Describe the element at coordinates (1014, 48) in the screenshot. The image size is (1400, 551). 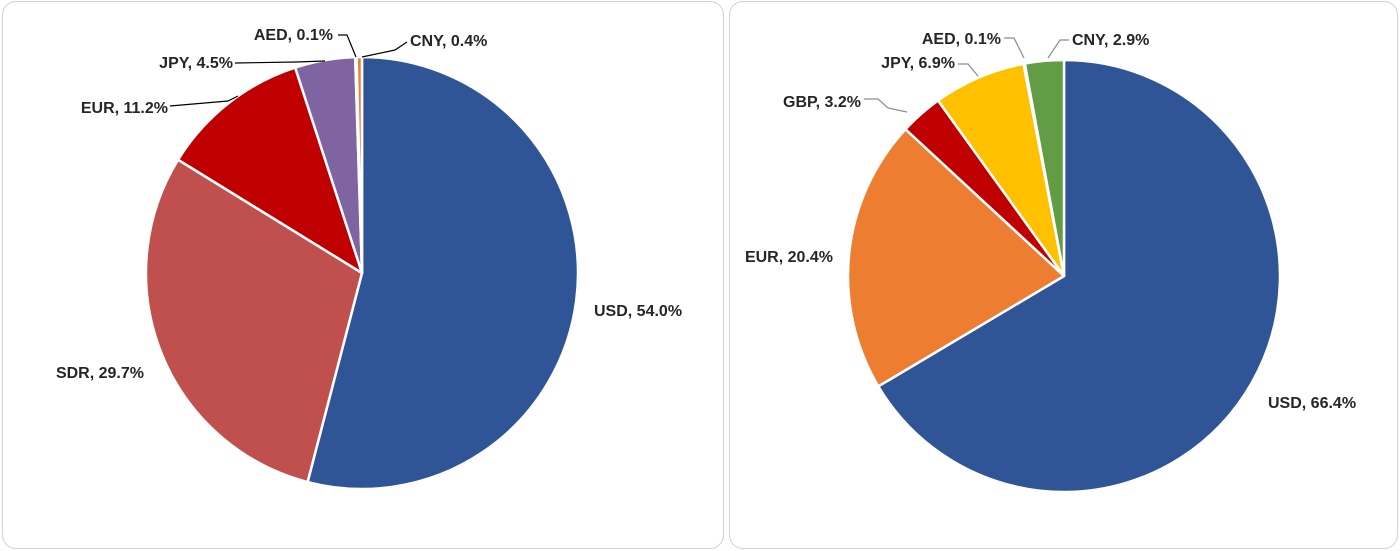
I see `right-leader-line-aed` at that location.